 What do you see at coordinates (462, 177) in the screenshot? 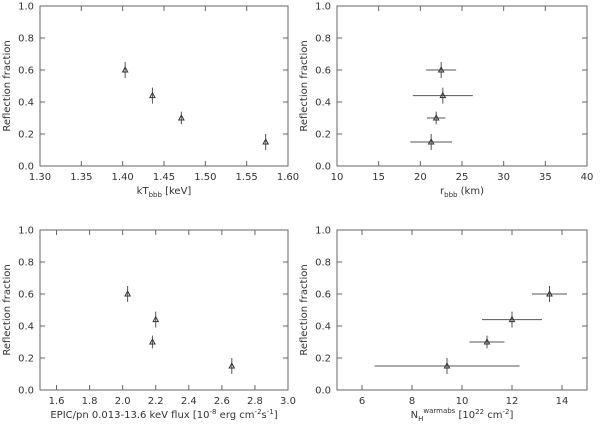
I see `x-tick-label: 25` at bounding box center [462, 177].